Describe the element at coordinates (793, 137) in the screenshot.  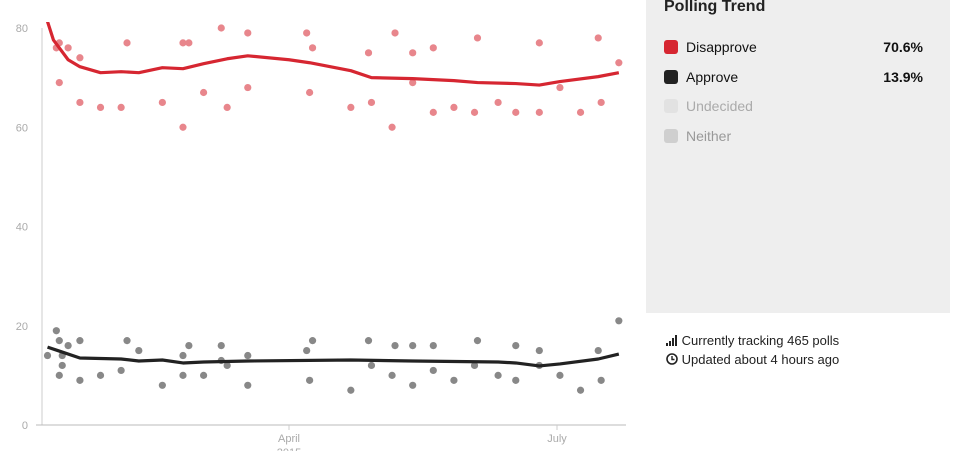
I see `legend-item-neither: Neither` at that location.